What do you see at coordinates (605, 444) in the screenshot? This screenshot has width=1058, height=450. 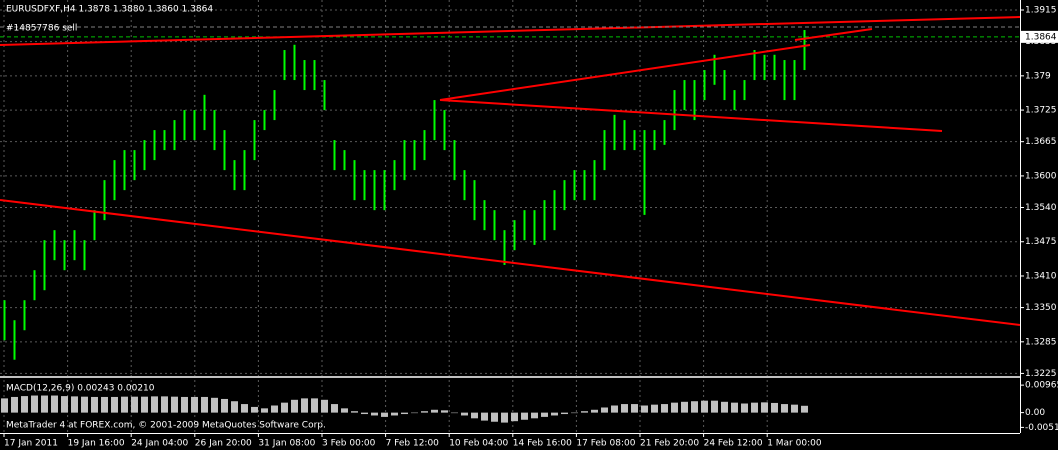 I see `x-tick-label: 17 Feb 08:00` at bounding box center [605, 444].